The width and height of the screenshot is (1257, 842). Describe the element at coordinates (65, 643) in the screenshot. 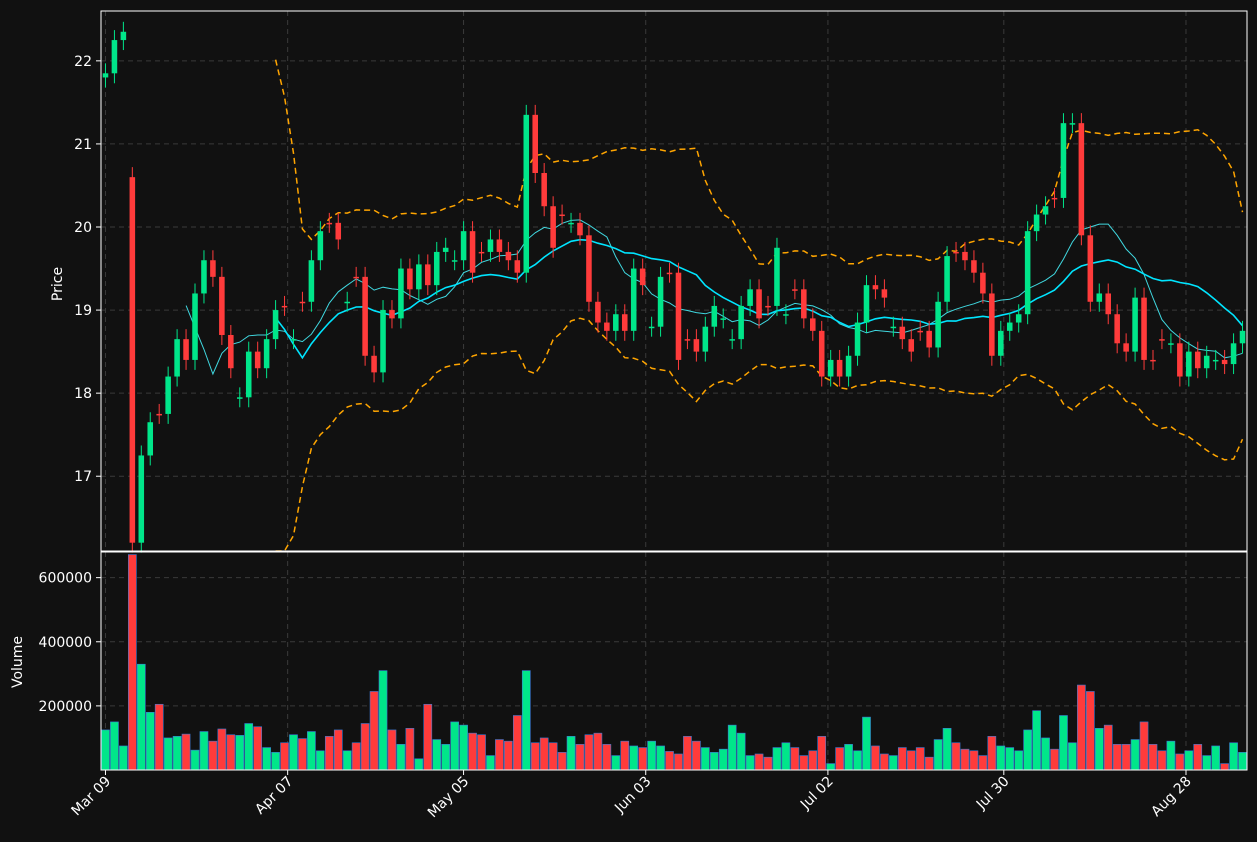

I see `volume-tick-label: 400000` at that location.